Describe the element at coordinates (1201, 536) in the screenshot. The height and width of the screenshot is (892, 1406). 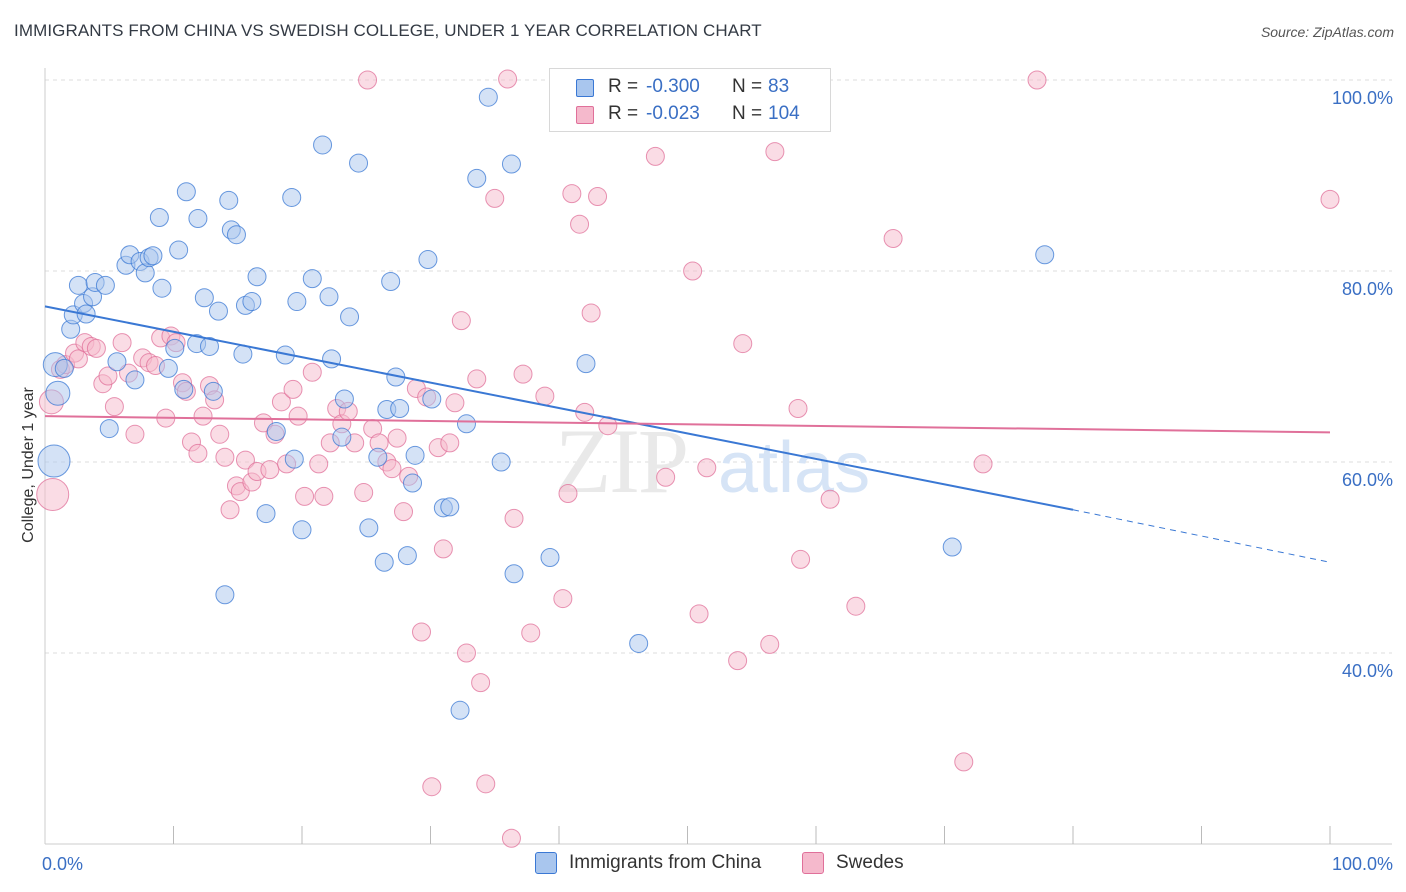
I see `trend-line-china-extension` at that location.